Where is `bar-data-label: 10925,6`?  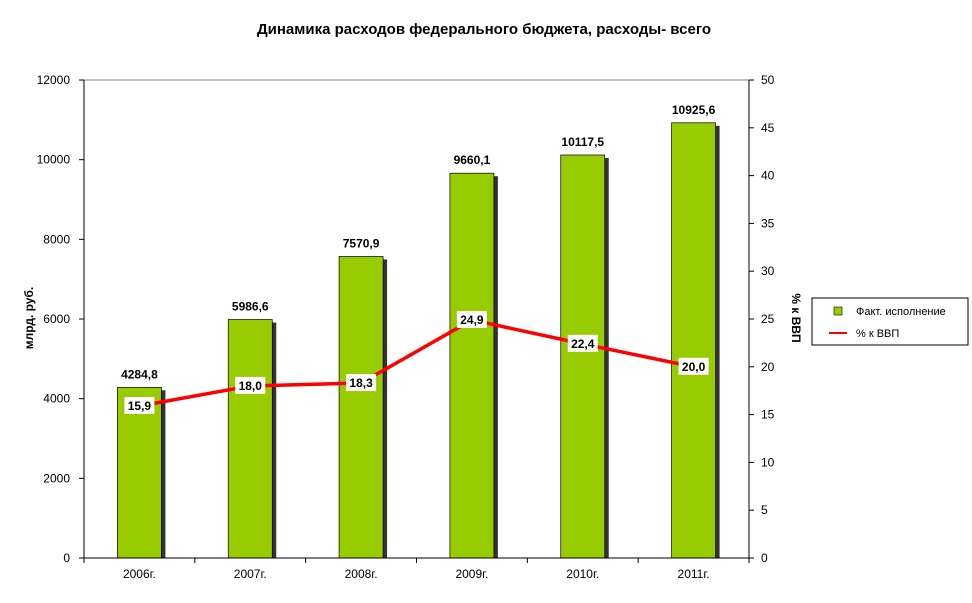 bar-data-label: 10925,6 is located at coordinates (694, 110).